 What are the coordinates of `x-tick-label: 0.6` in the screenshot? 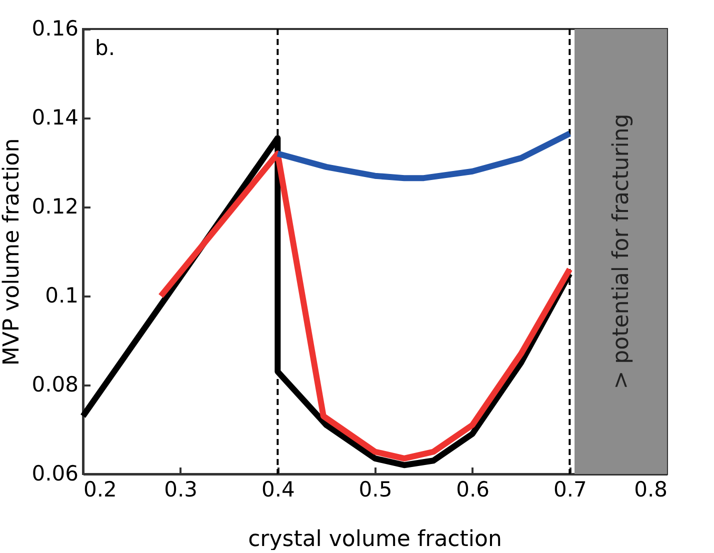 It's located at (473, 490).